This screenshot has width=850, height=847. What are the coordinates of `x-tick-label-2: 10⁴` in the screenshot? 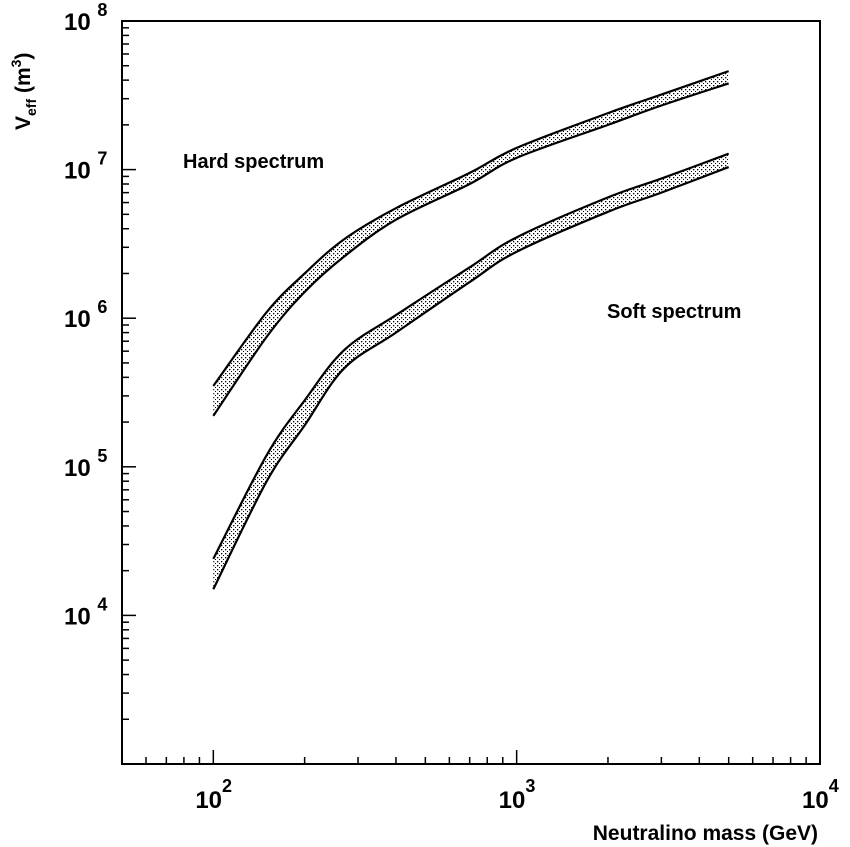 It's located at (820, 795).